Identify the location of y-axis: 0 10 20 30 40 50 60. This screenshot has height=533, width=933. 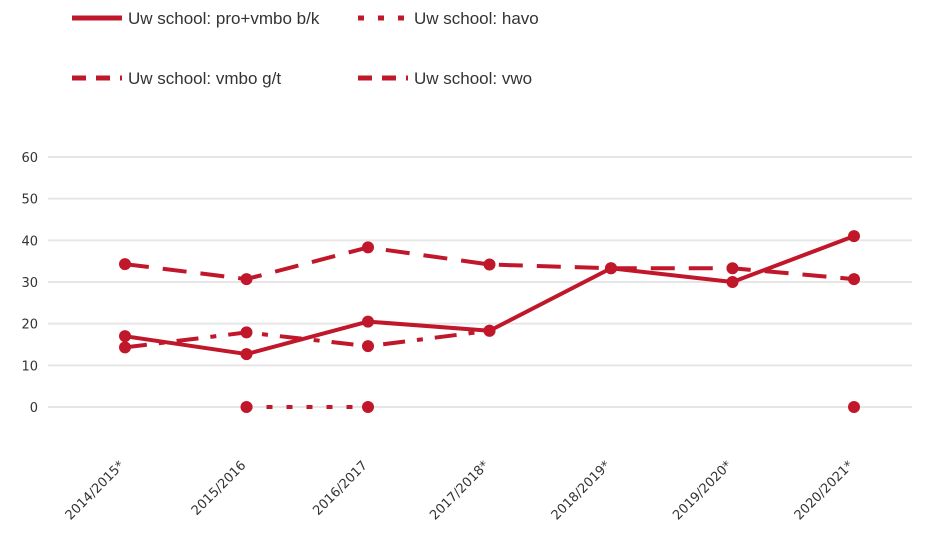
(29, 283).